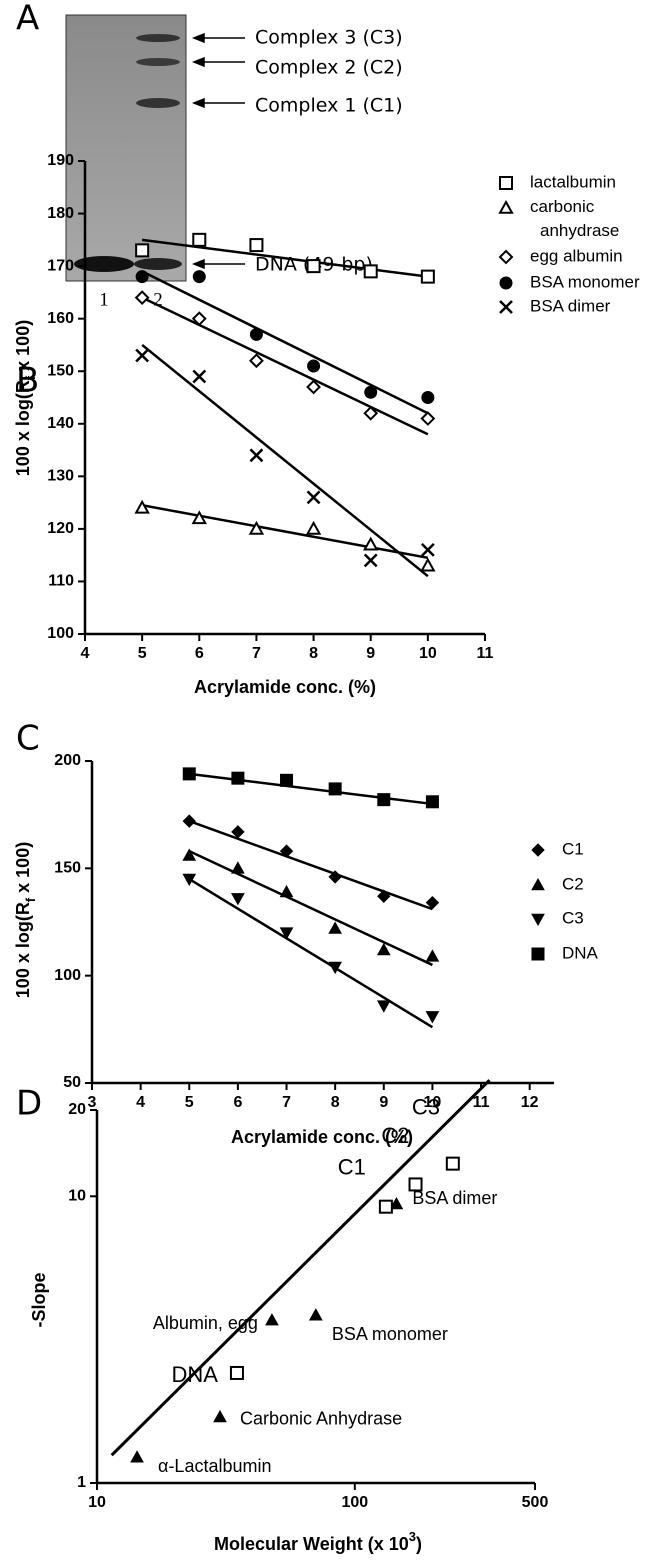  I want to click on y-tick-label: 190, so click(60, 160).